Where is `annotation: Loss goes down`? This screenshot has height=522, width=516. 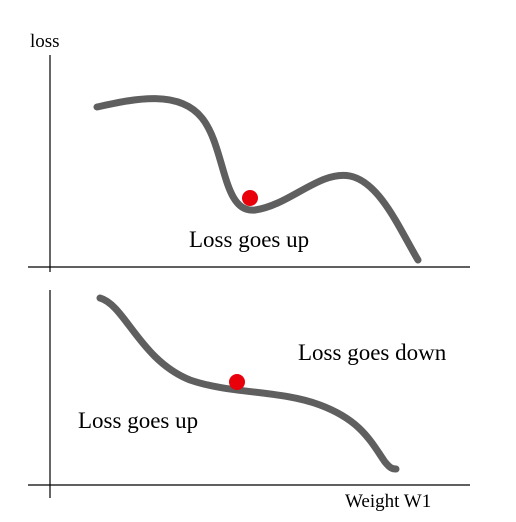 annotation: Loss goes down is located at coordinates (372, 352).